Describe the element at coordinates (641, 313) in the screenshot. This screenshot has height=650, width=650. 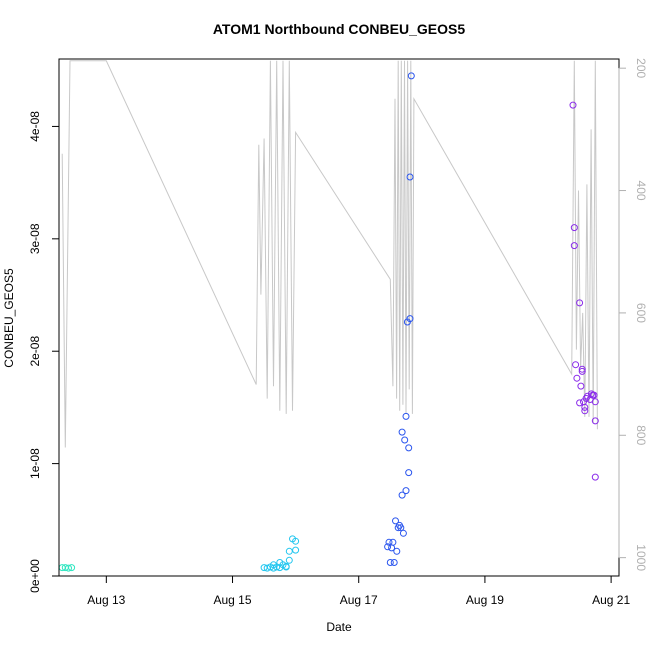
I see `y2-tick-label: 600` at that location.